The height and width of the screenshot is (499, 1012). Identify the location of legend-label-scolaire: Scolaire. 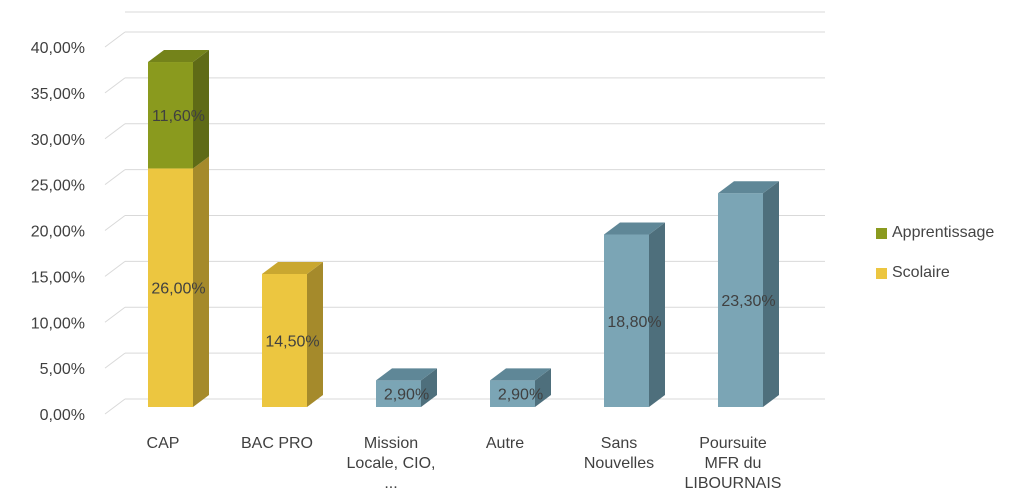
(921, 272).